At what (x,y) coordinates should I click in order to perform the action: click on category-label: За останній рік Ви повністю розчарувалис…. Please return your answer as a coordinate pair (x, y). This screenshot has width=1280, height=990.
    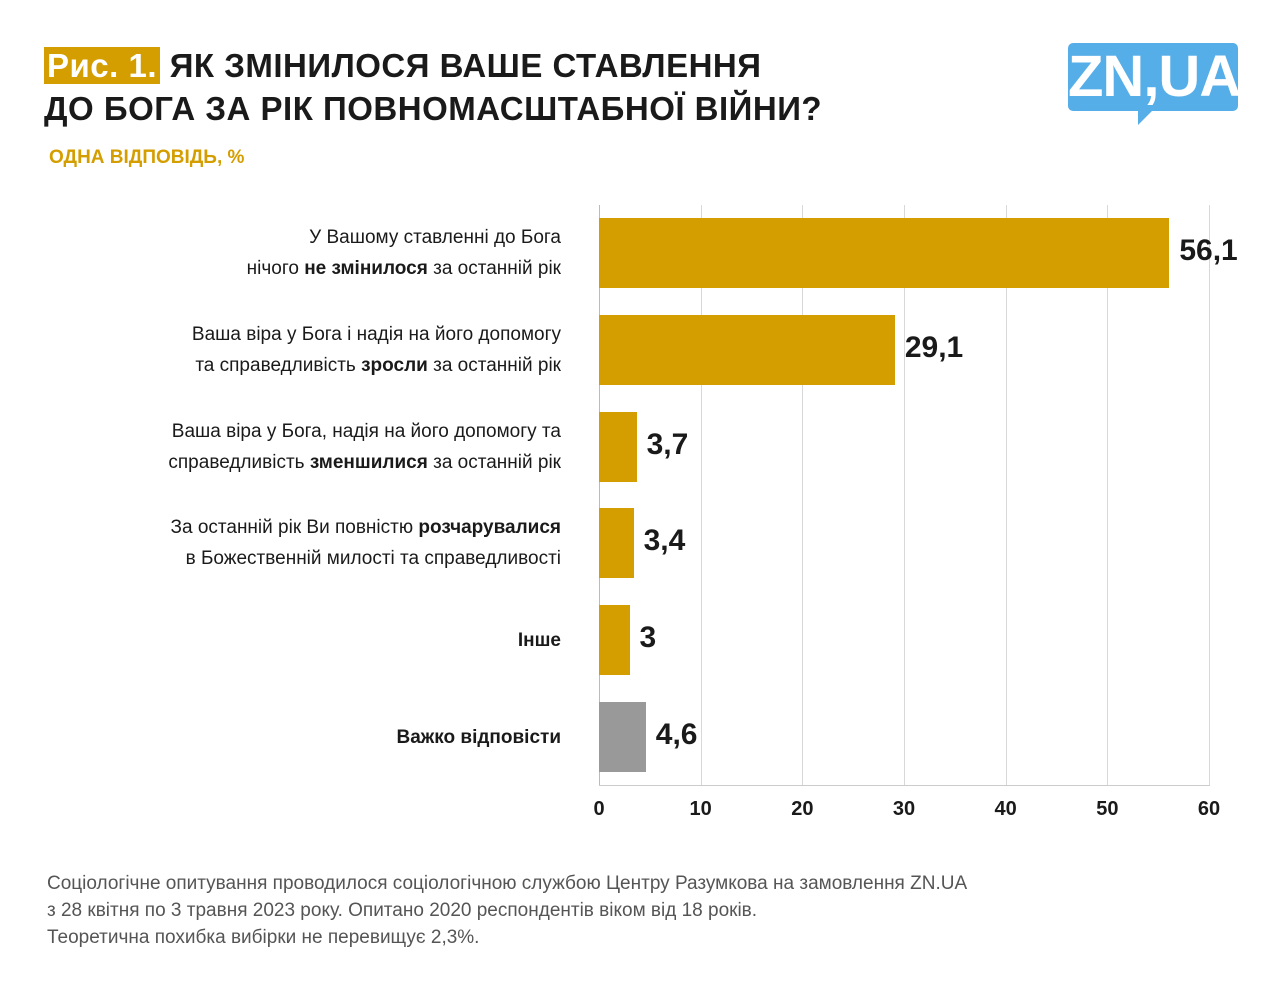
    Looking at the image, I should click on (366, 543).